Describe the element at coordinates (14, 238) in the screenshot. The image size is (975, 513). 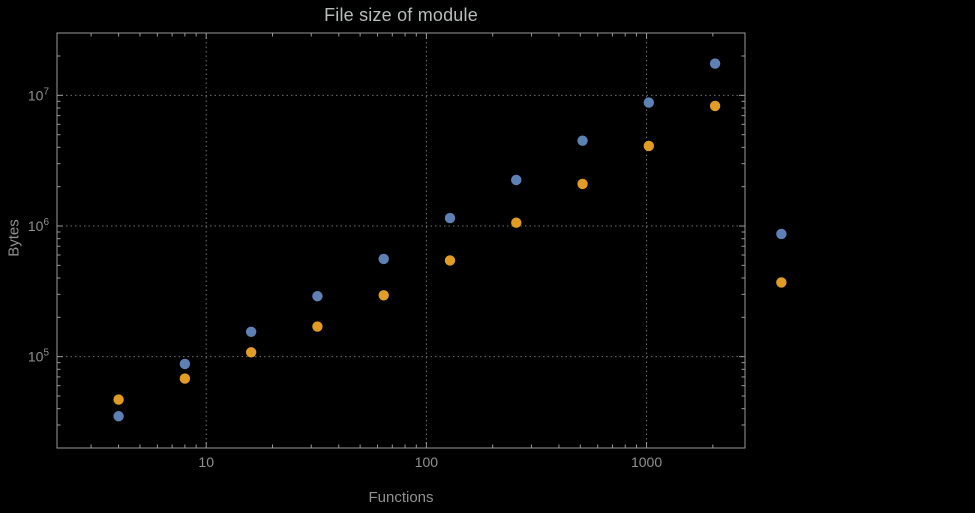
I see `y-axis-label: Bytes` at that location.